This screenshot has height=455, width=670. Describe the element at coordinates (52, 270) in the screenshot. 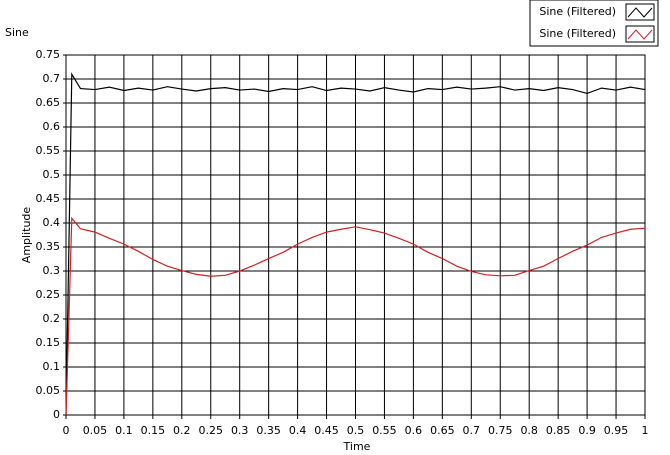

I see `y-tick-label: 0.3` at that location.